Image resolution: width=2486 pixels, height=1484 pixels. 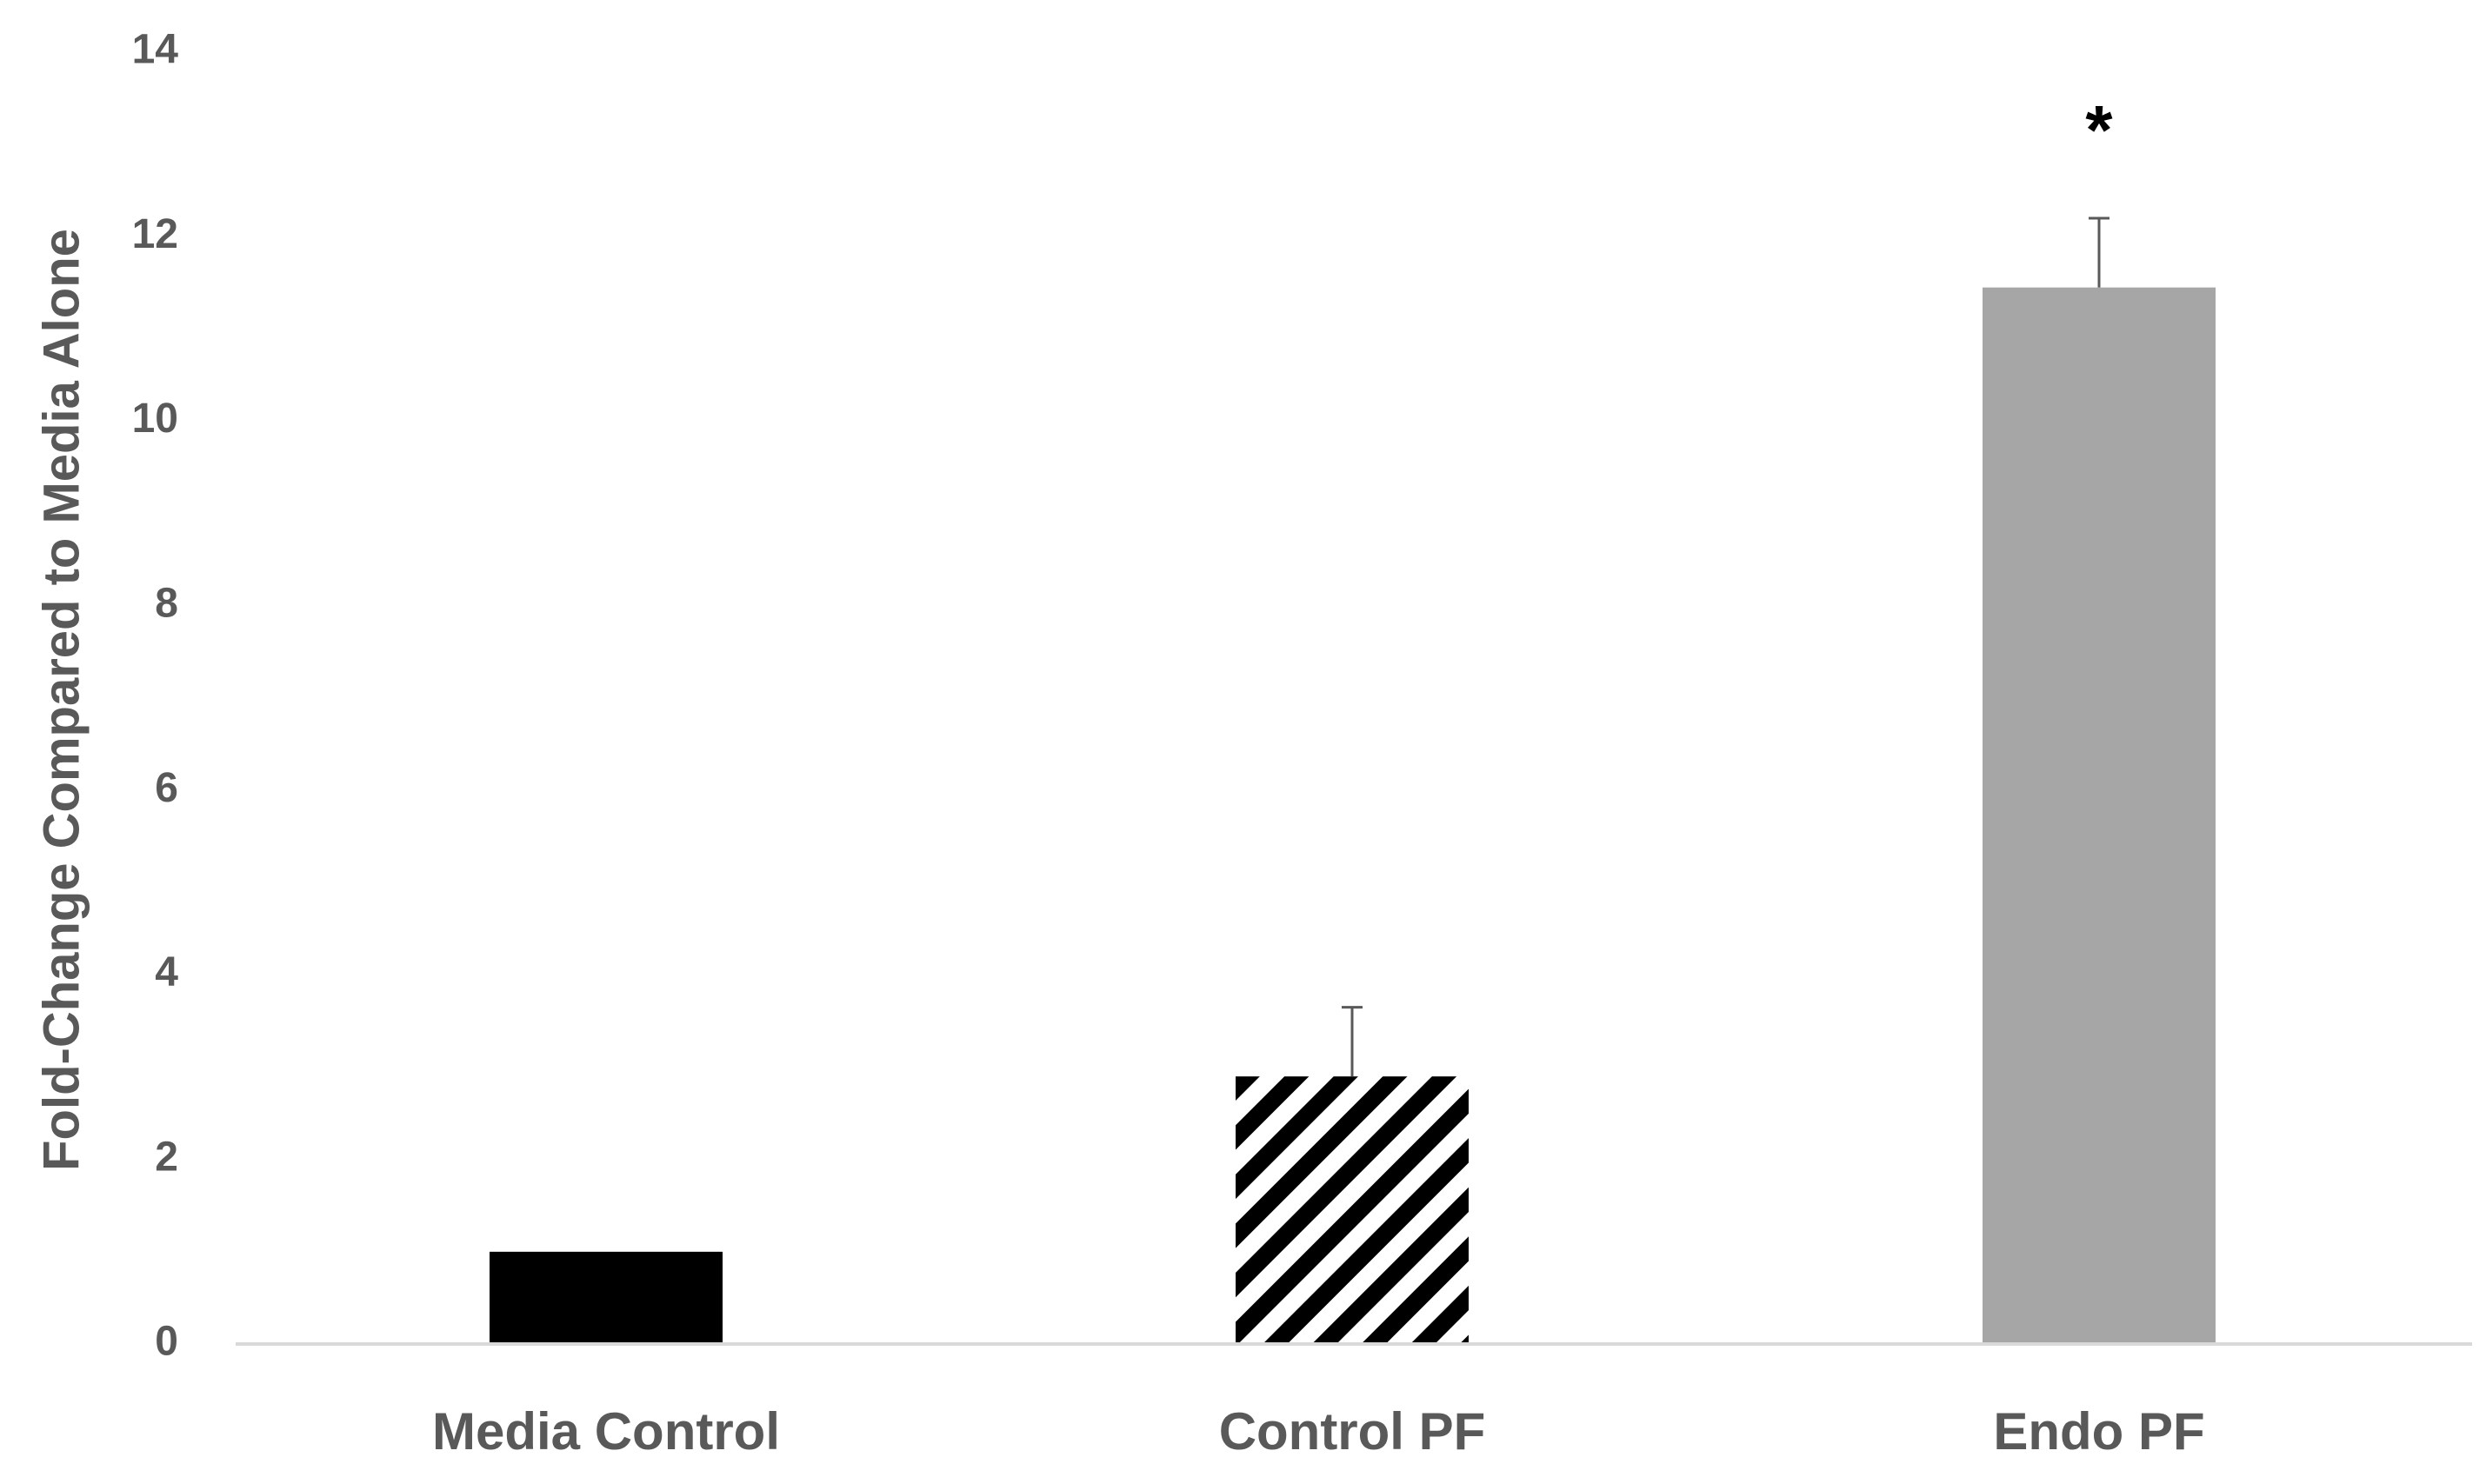 I want to click on significance-marker: *, so click(x=2099, y=130).